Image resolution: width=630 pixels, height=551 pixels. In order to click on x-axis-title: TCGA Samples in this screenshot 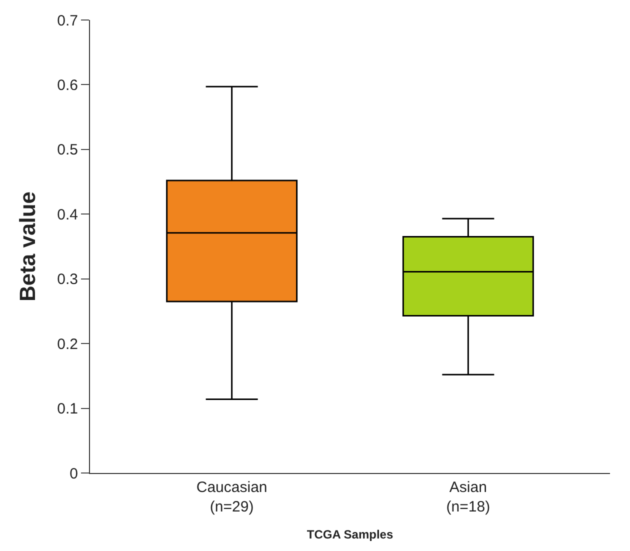, I will do `click(350, 534)`.